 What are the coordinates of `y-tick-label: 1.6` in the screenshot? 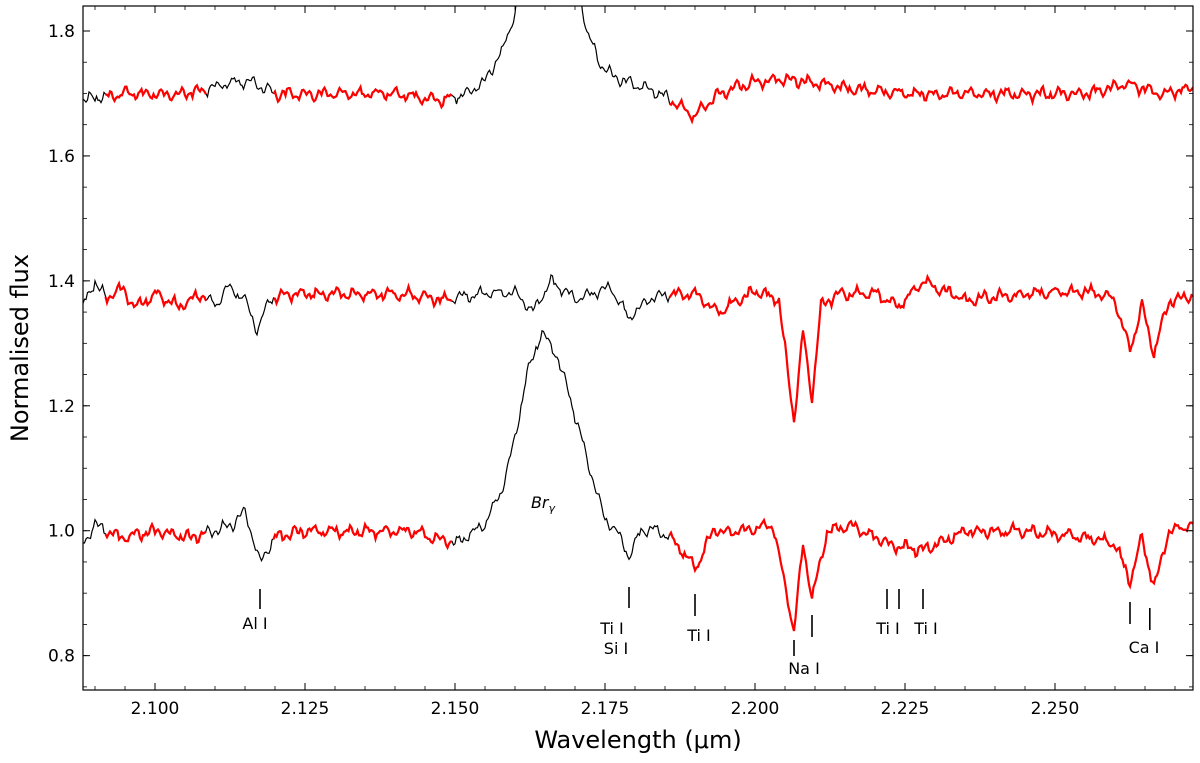 It's located at (61, 157).